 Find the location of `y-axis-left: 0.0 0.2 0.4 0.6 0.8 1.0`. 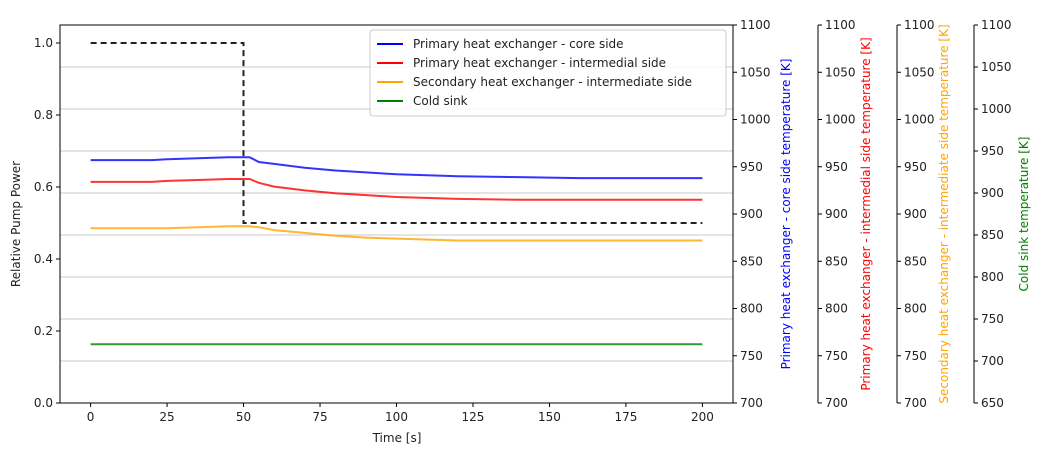

y-axis-left: 0.0 0.2 0.4 0.6 0.8 1.0 is located at coordinates (47, 223).